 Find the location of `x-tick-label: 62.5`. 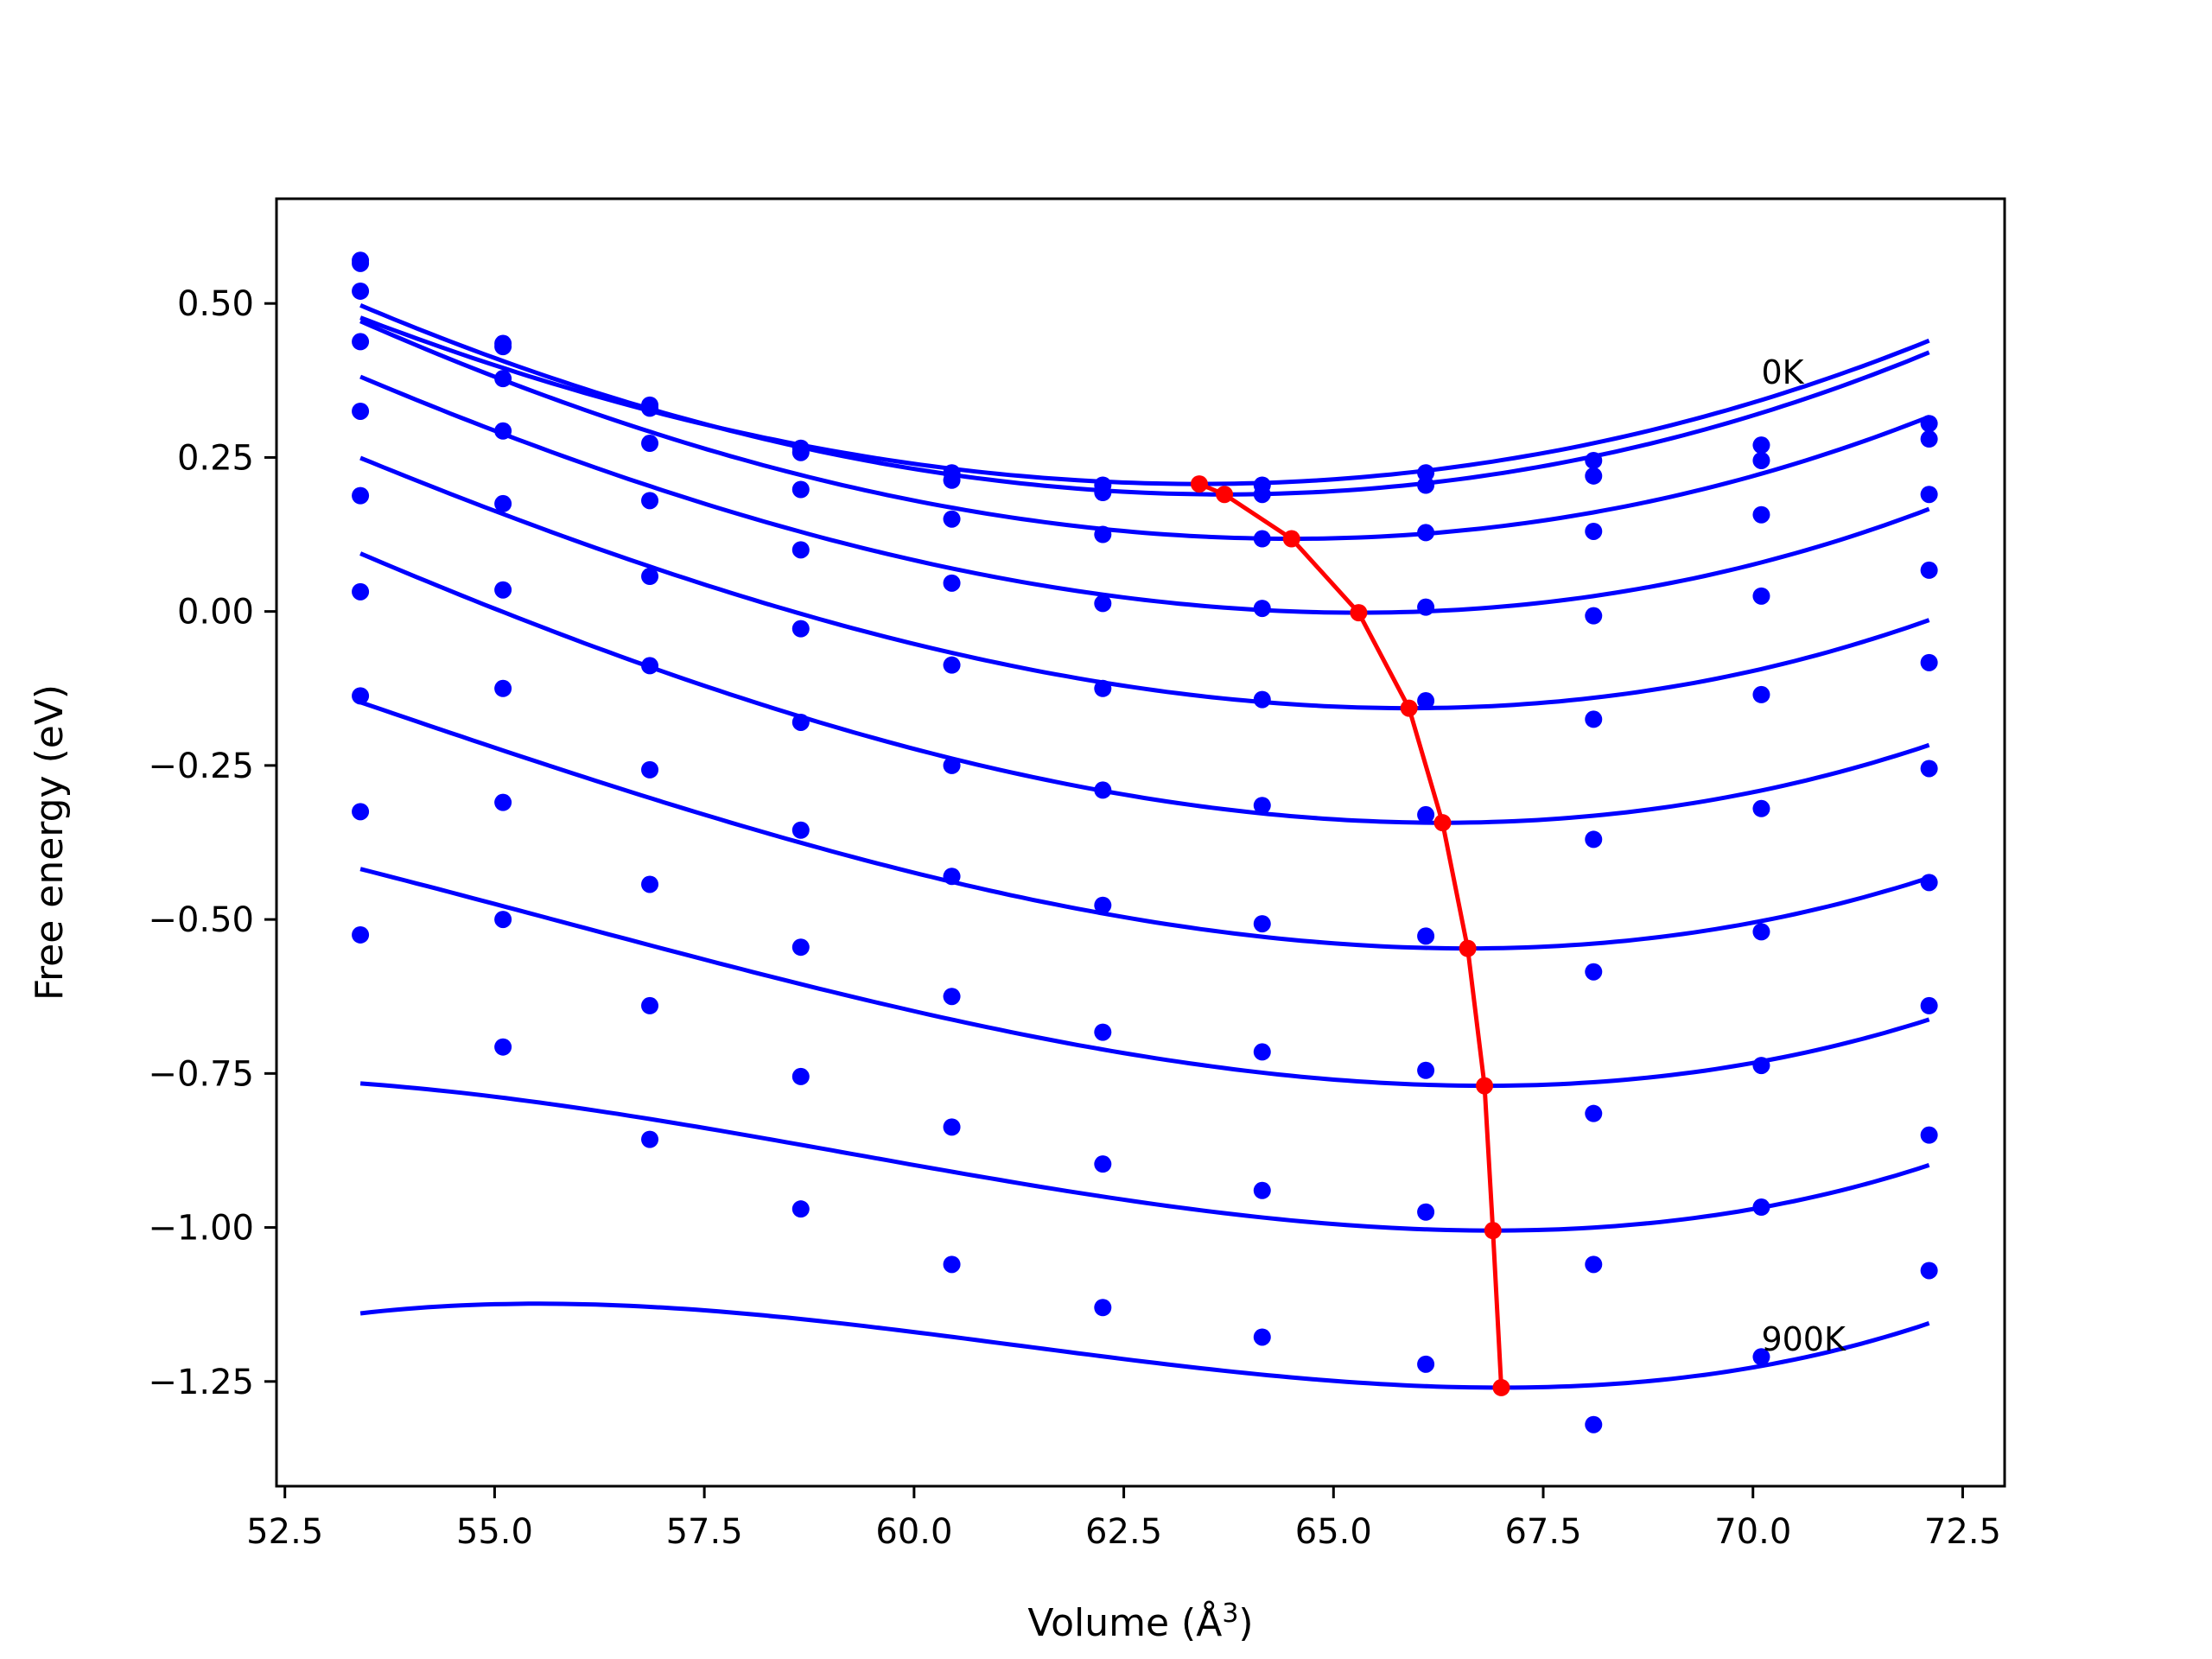

x-tick-label: 62.5 is located at coordinates (1123, 1532).